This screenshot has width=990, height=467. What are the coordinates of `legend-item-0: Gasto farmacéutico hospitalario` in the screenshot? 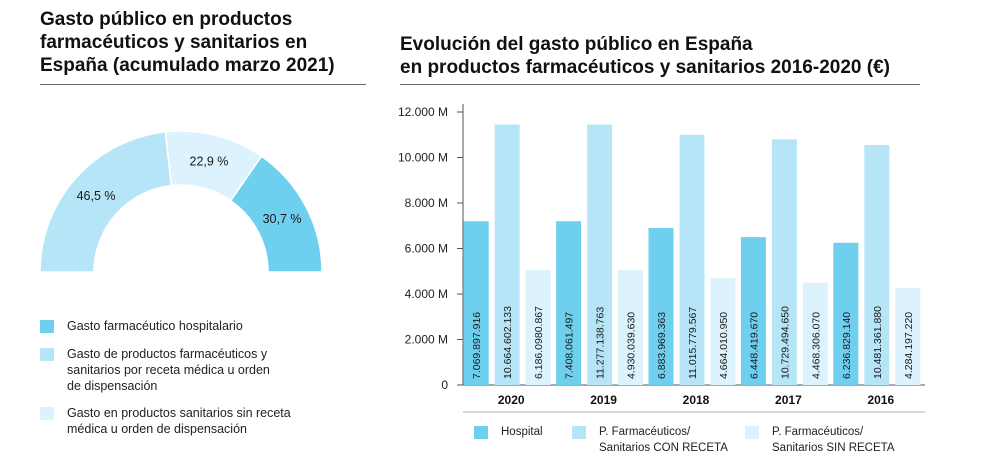 It's located at (168, 326).